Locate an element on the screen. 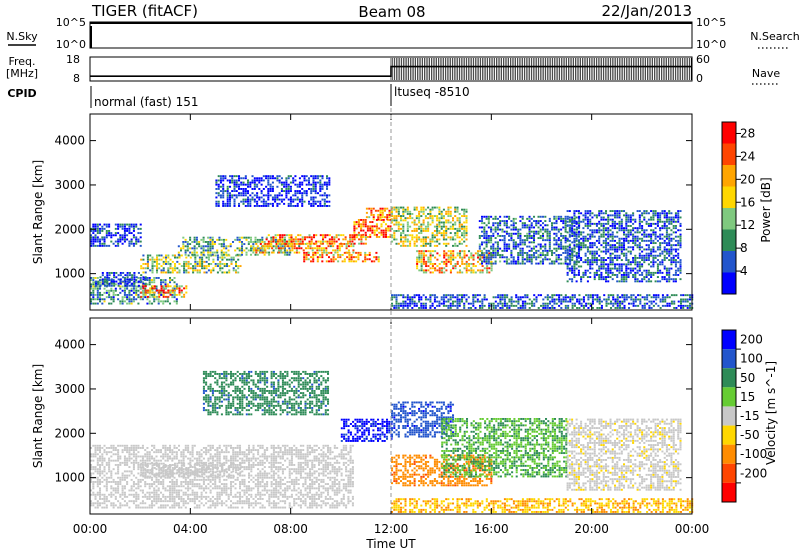 This screenshot has width=800, height=554. freq-tick-bottom: 8 is located at coordinates (76, 78).